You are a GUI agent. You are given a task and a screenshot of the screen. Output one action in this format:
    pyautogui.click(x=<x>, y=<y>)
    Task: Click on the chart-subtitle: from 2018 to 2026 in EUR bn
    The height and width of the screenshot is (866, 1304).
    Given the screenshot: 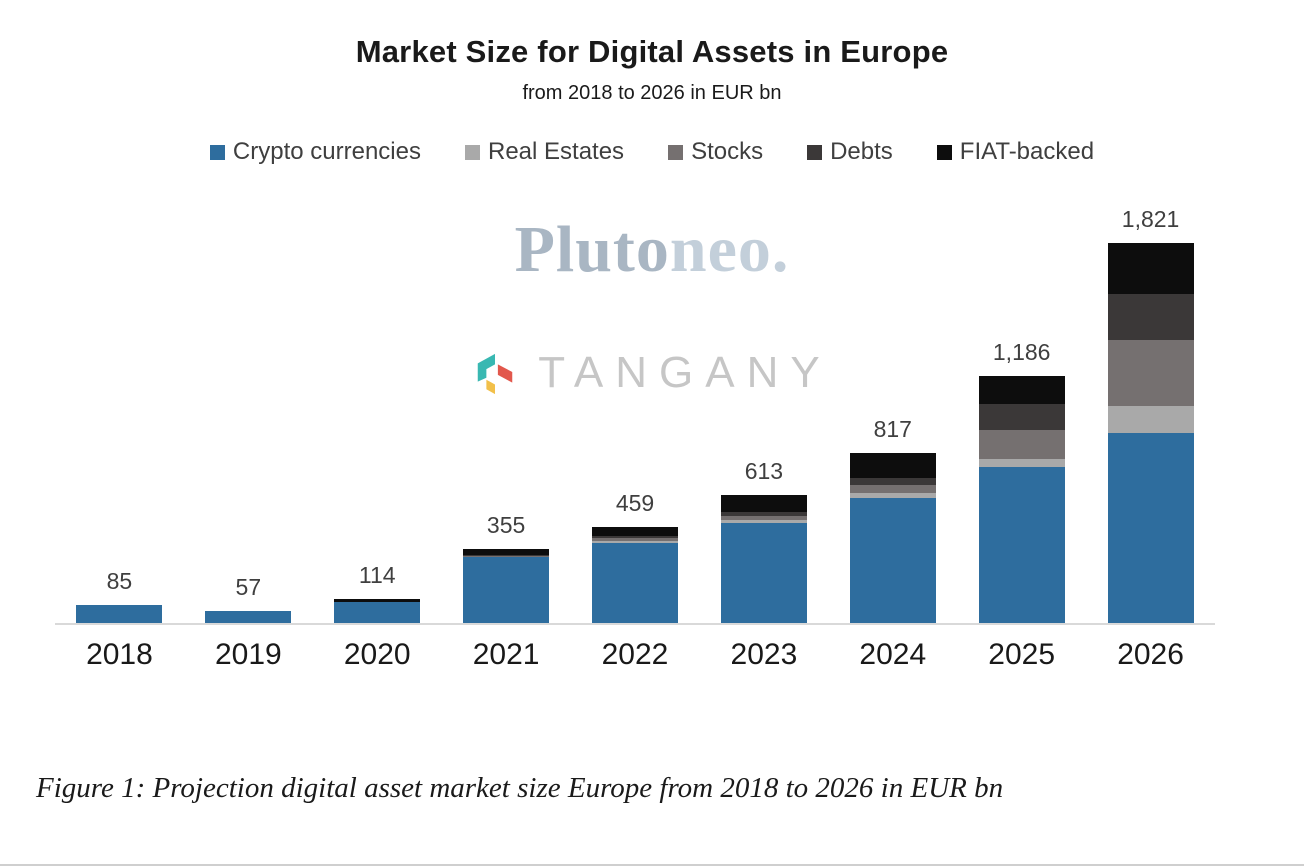 What is the action you would take?
    pyautogui.click(x=652, y=93)
    